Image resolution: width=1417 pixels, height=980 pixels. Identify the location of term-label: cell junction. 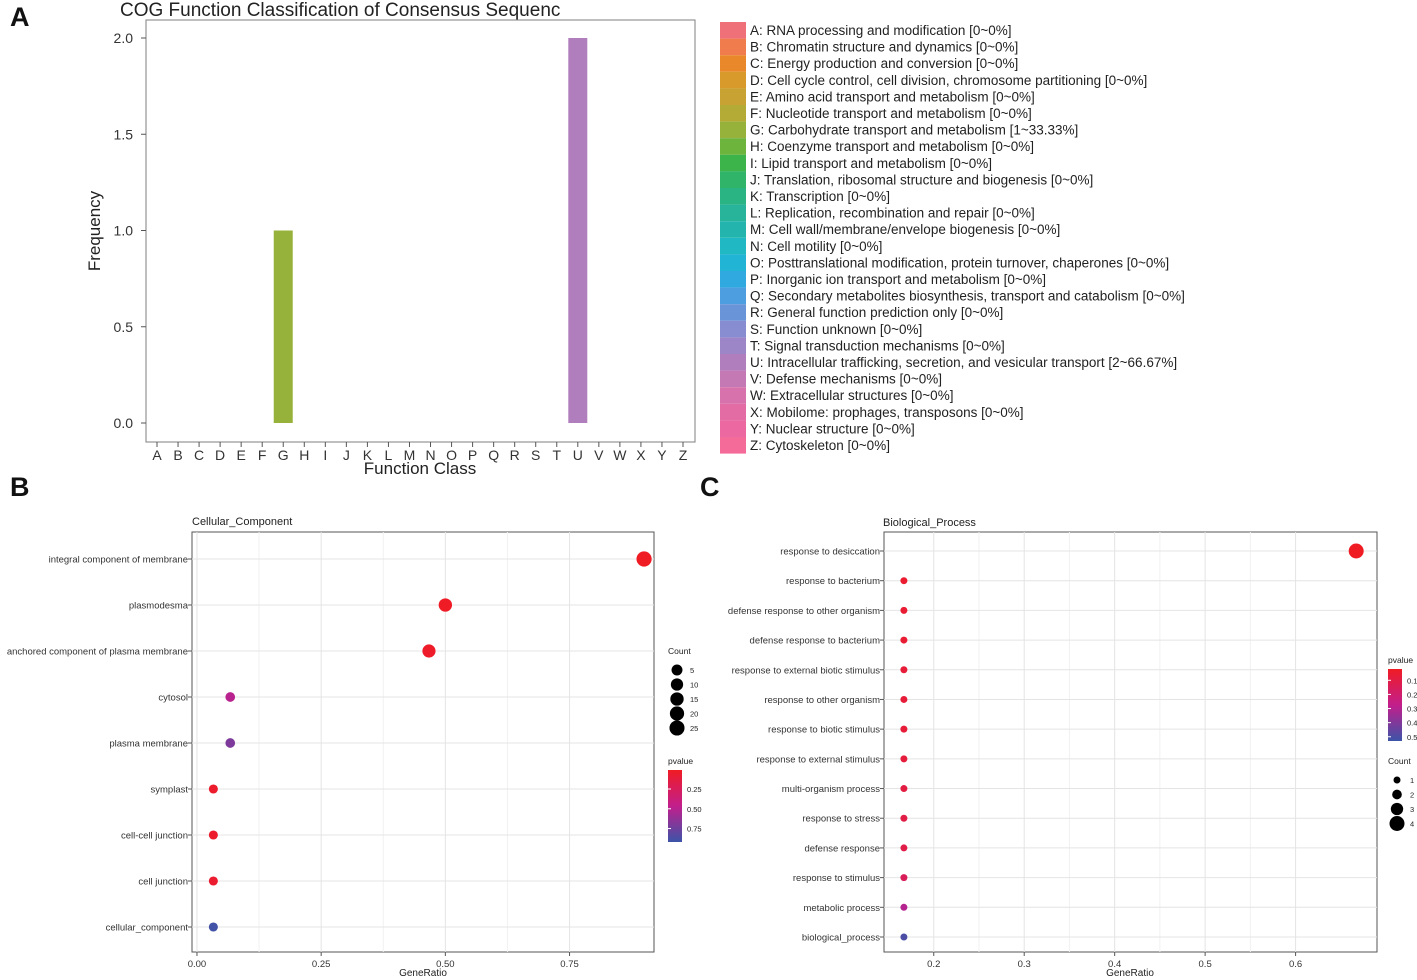
(163, 882).